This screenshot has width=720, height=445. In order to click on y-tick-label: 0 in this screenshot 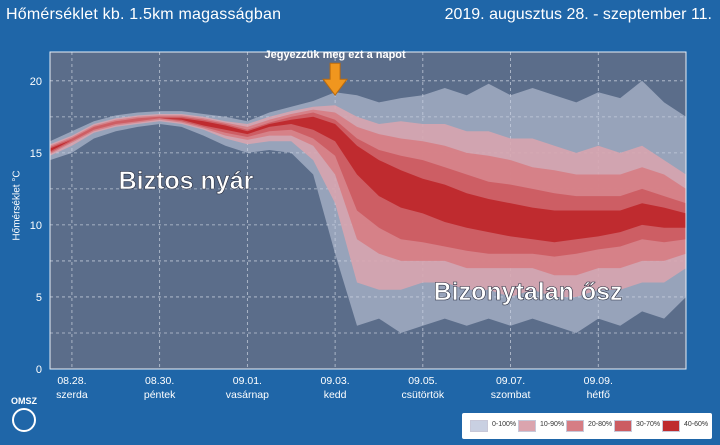, I will do `click(39, 370)`.